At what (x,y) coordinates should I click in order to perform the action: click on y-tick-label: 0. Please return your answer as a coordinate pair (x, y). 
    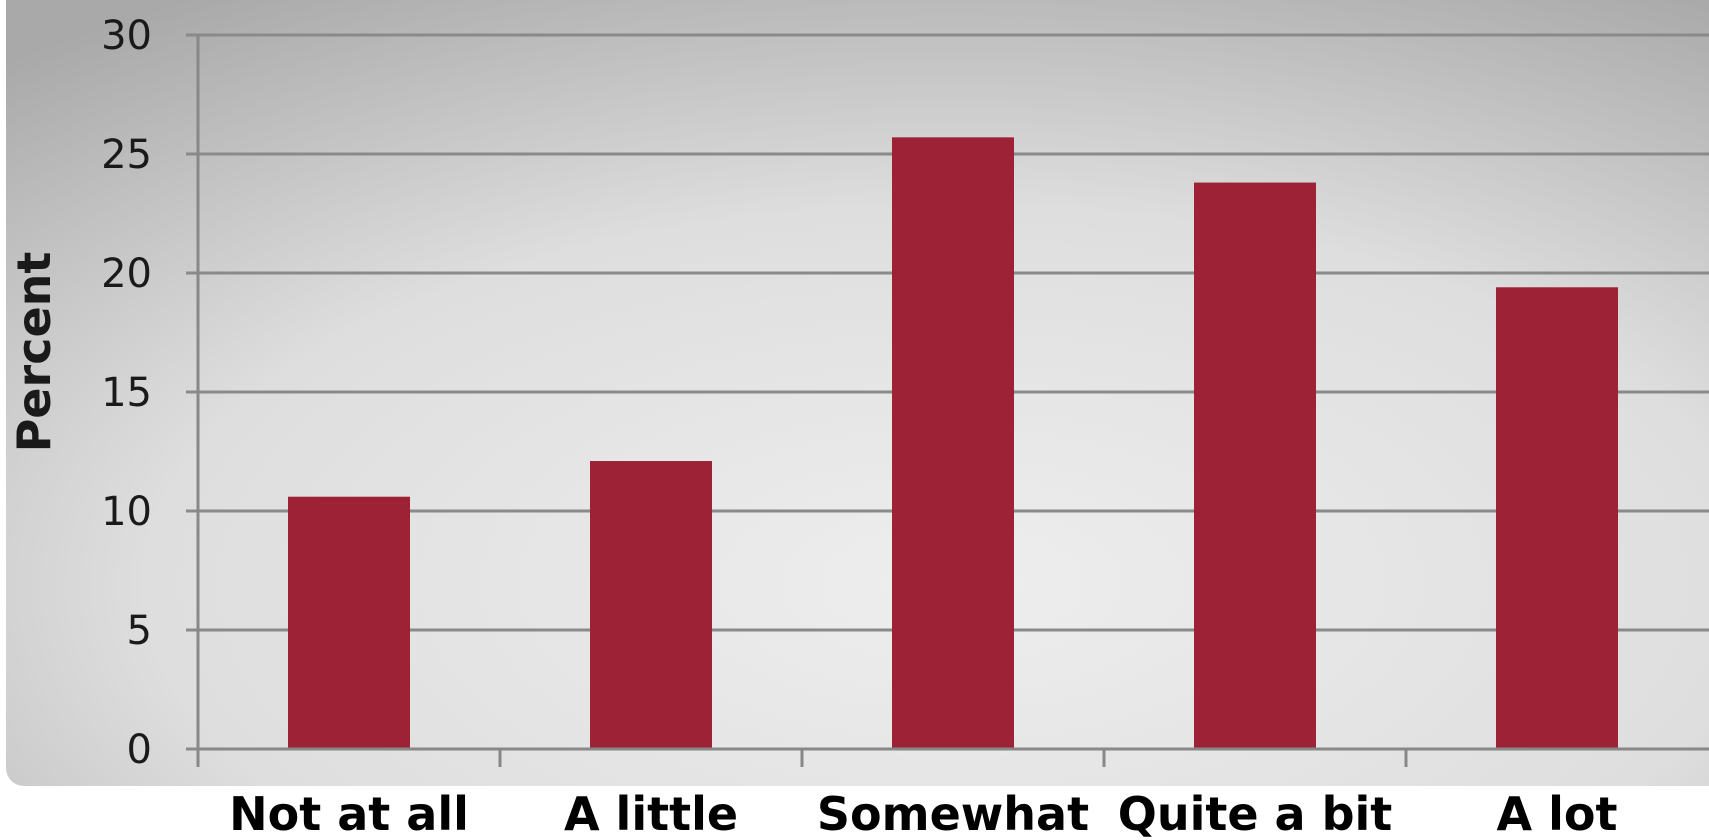
    Looking at the image, I should click on (139, 750).